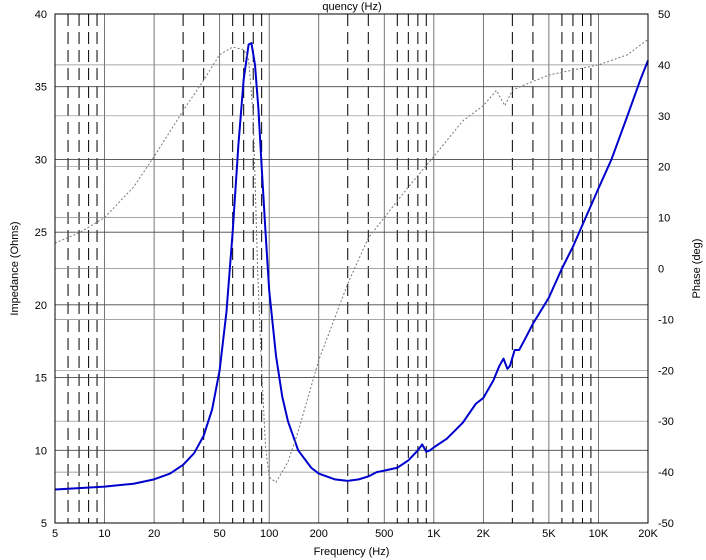 The width and height of the screenshot is (706, 560). I want to click on y-tick-label: 25, so click(41, 233).